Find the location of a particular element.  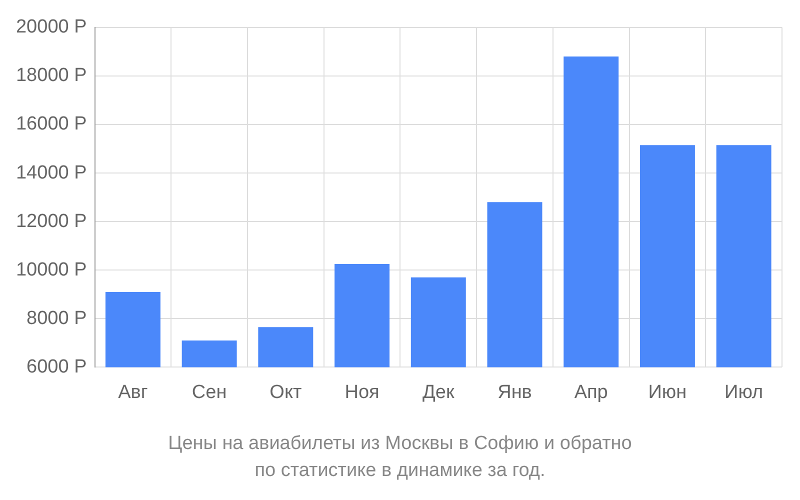

x-tick-label: Сен is located at coordinates (209, 392).